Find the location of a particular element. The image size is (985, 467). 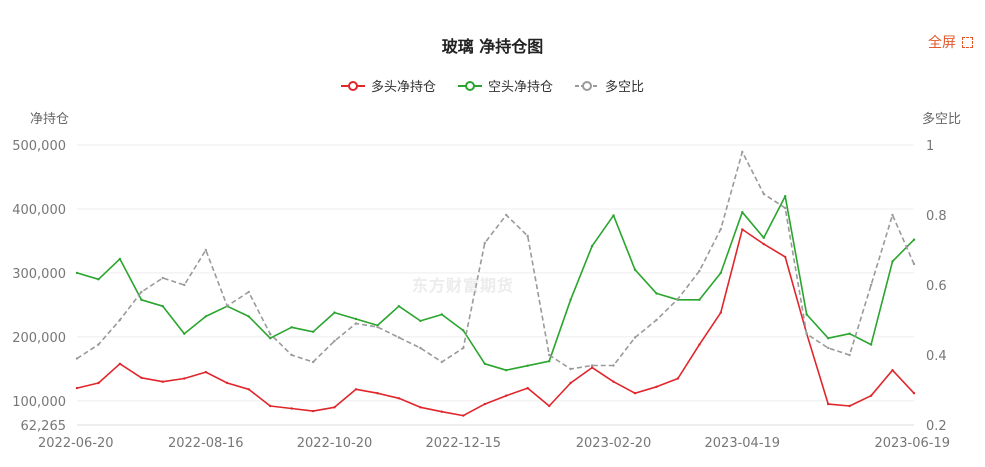

expand-icon is located at coordinates (967, 42).